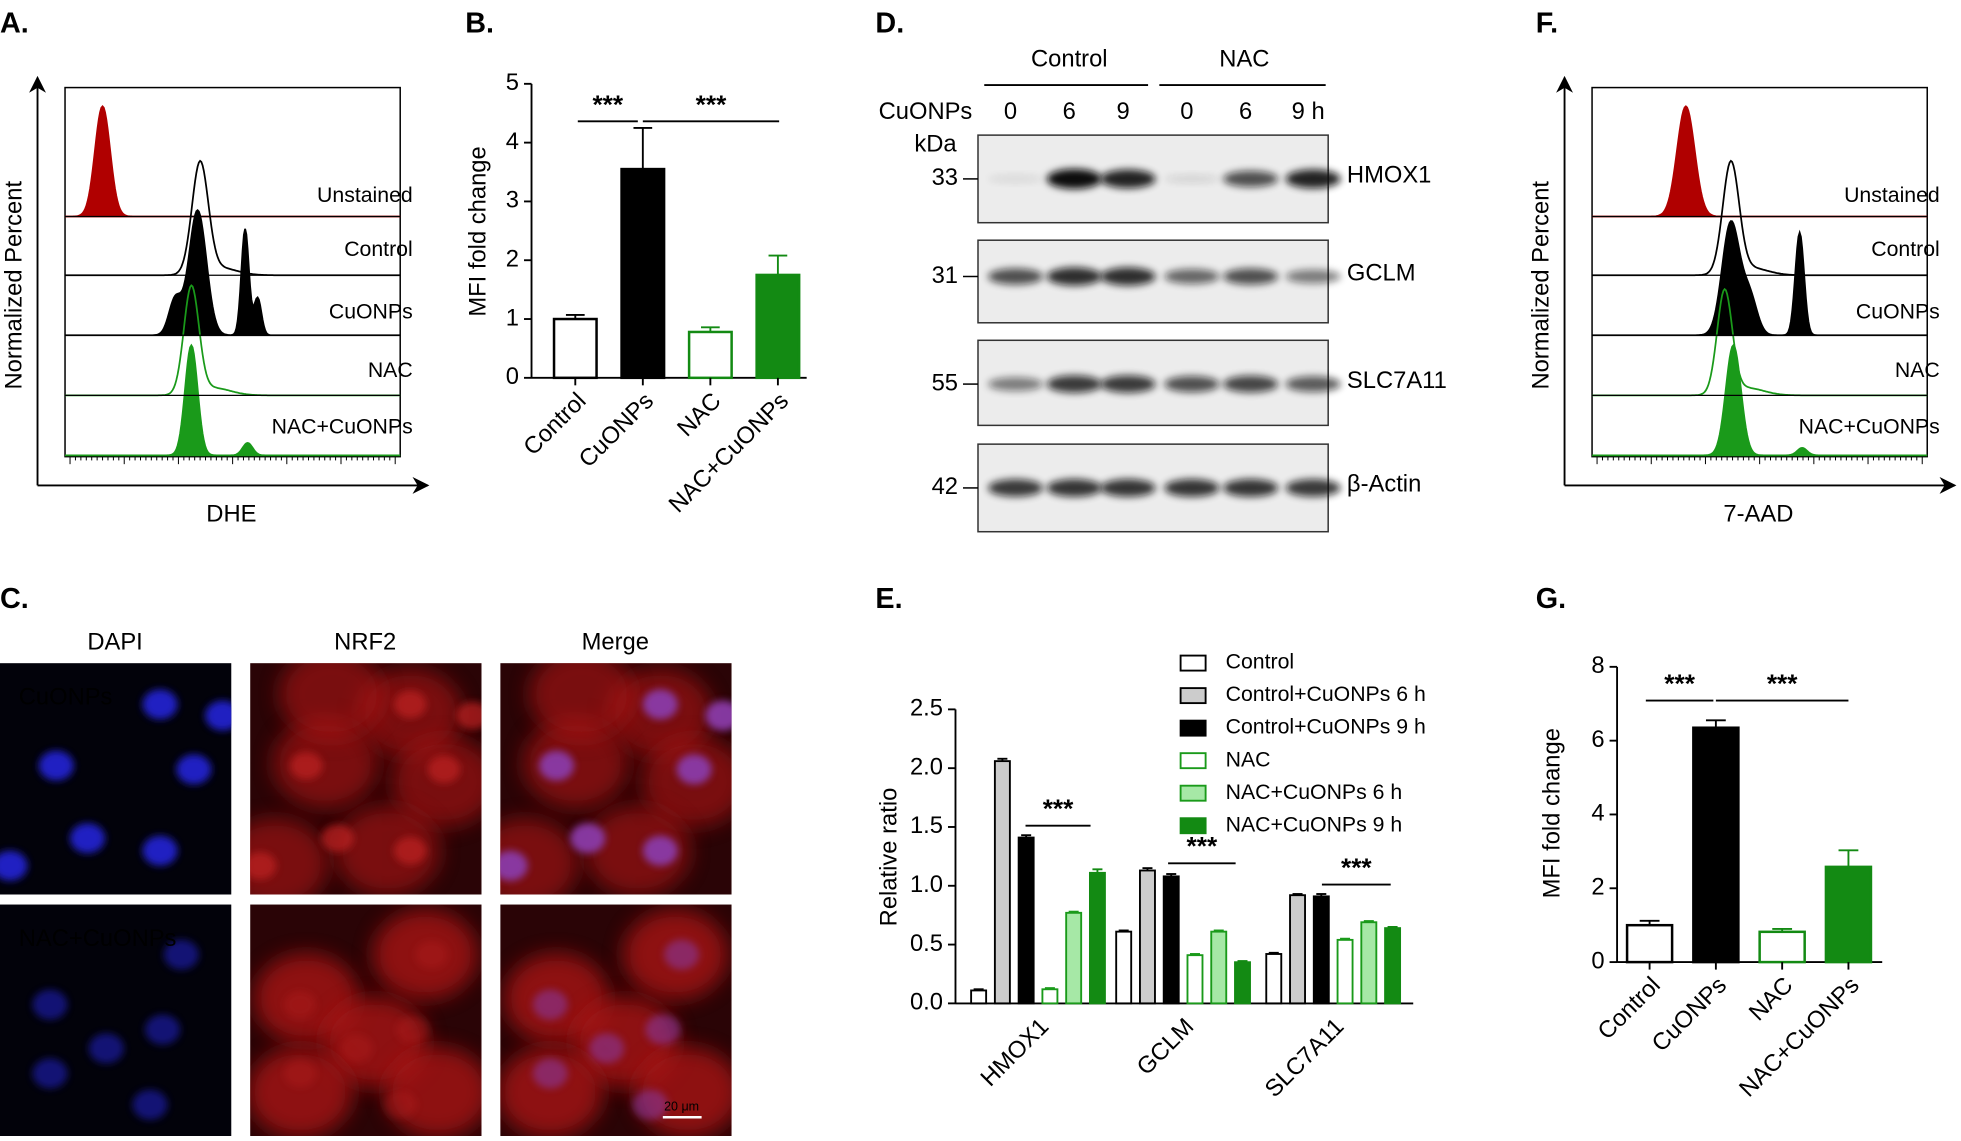  What do you see at coordinates (926, 884) in the screenshot?
I see `y-tick-label: 1.0` at bounding box center [926, 884].